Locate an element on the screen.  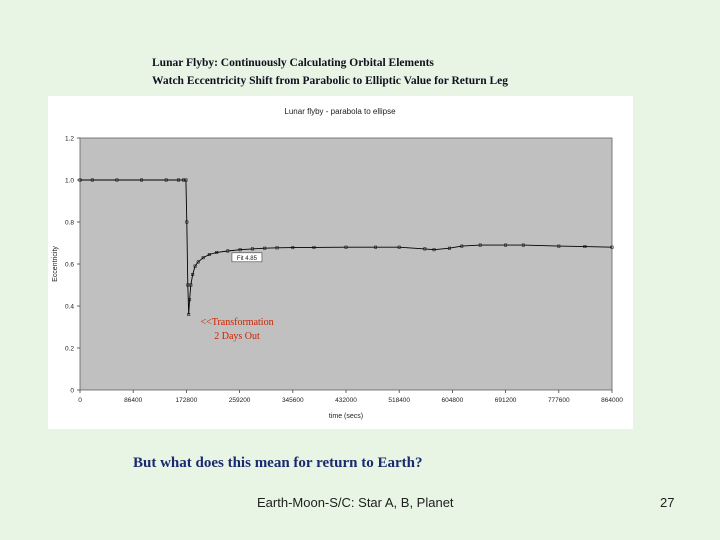
x-tick-label: 259200 is located at coordinates (240, 400).